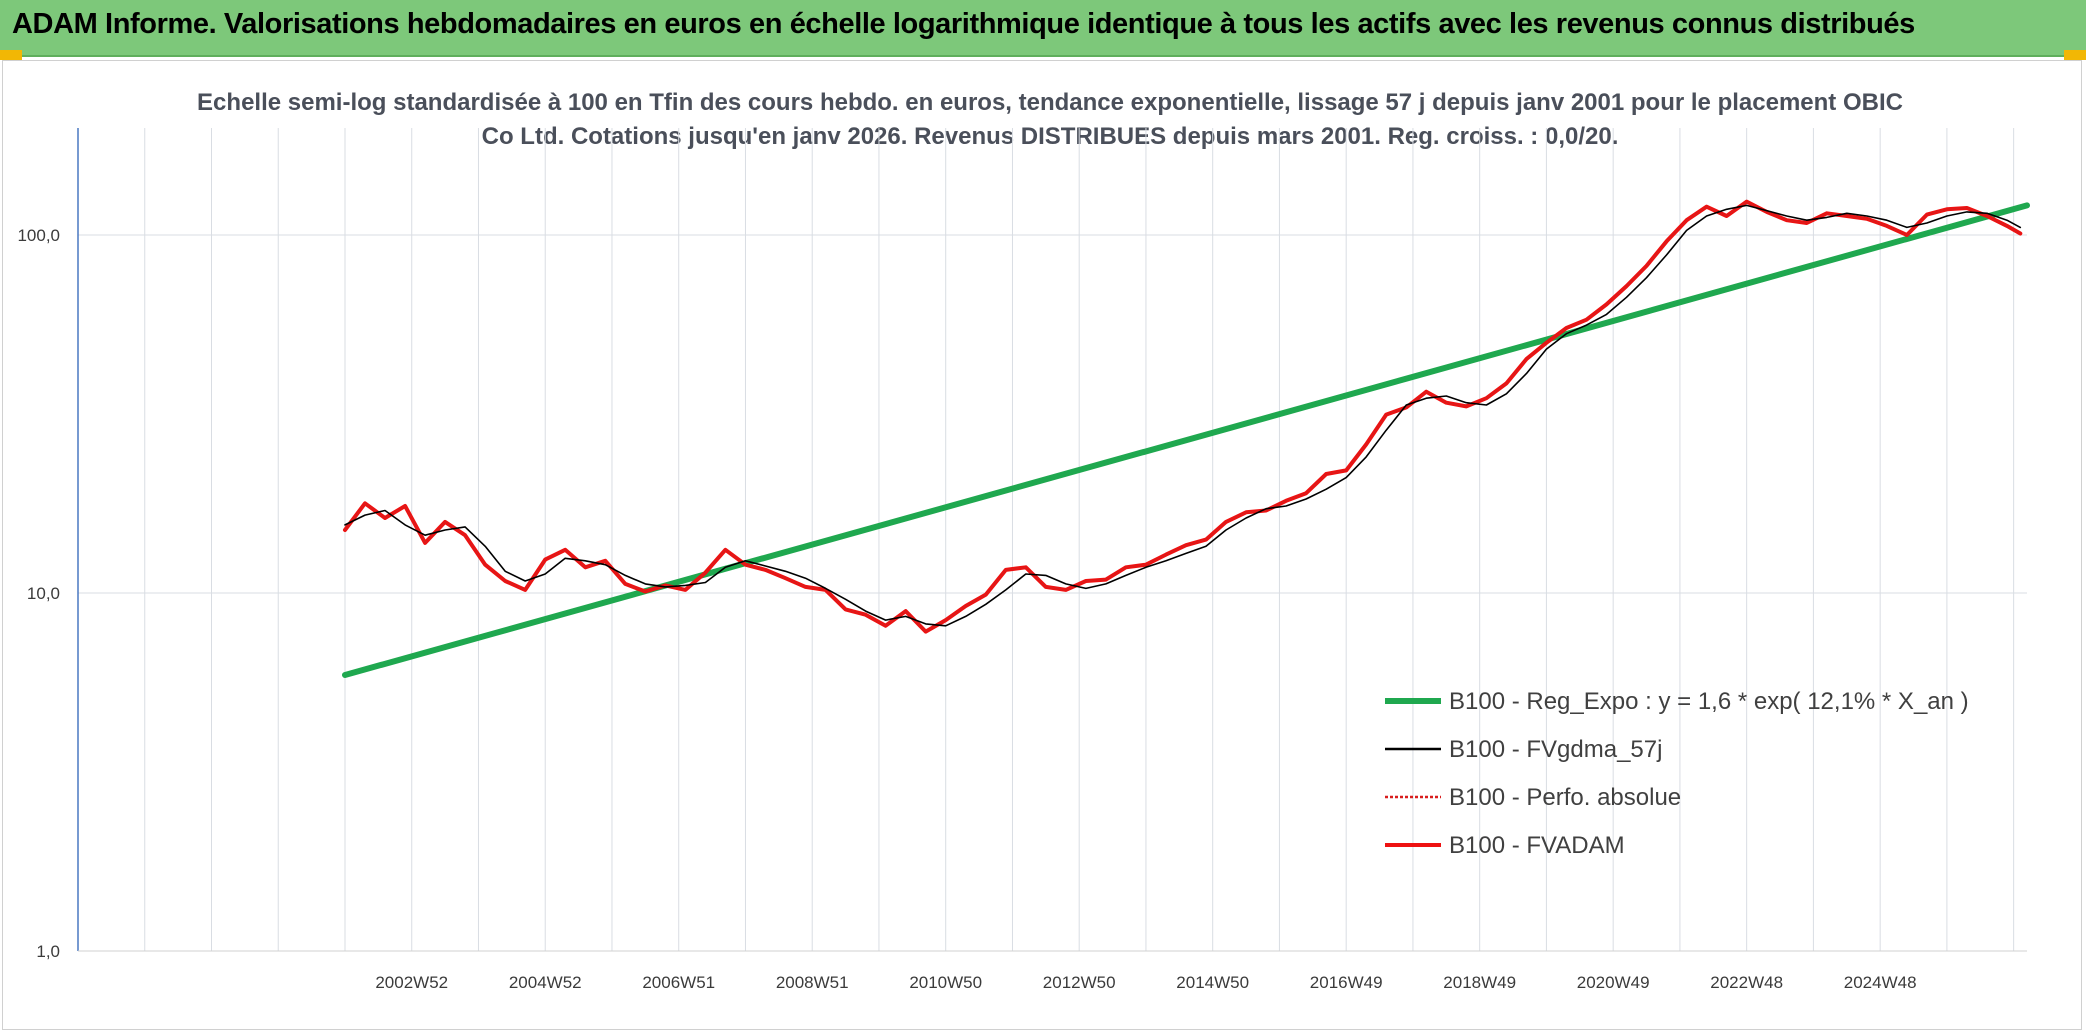 The height and width of the screenshot is (1033, 2086). I want to click on x-tick-label: 2008W51, so click(812, 982).